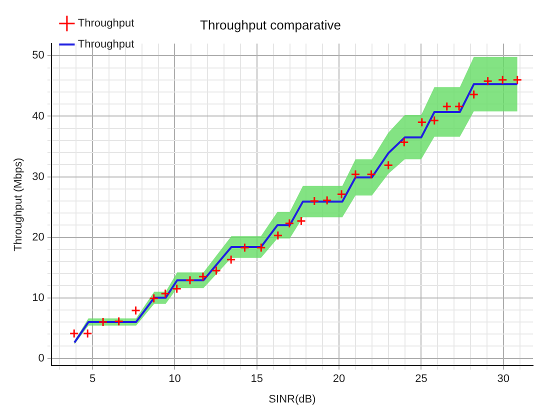  Describe the element at coordinates (174, 379) in the screenshot. I see `x-tick-label: 10` at that location.